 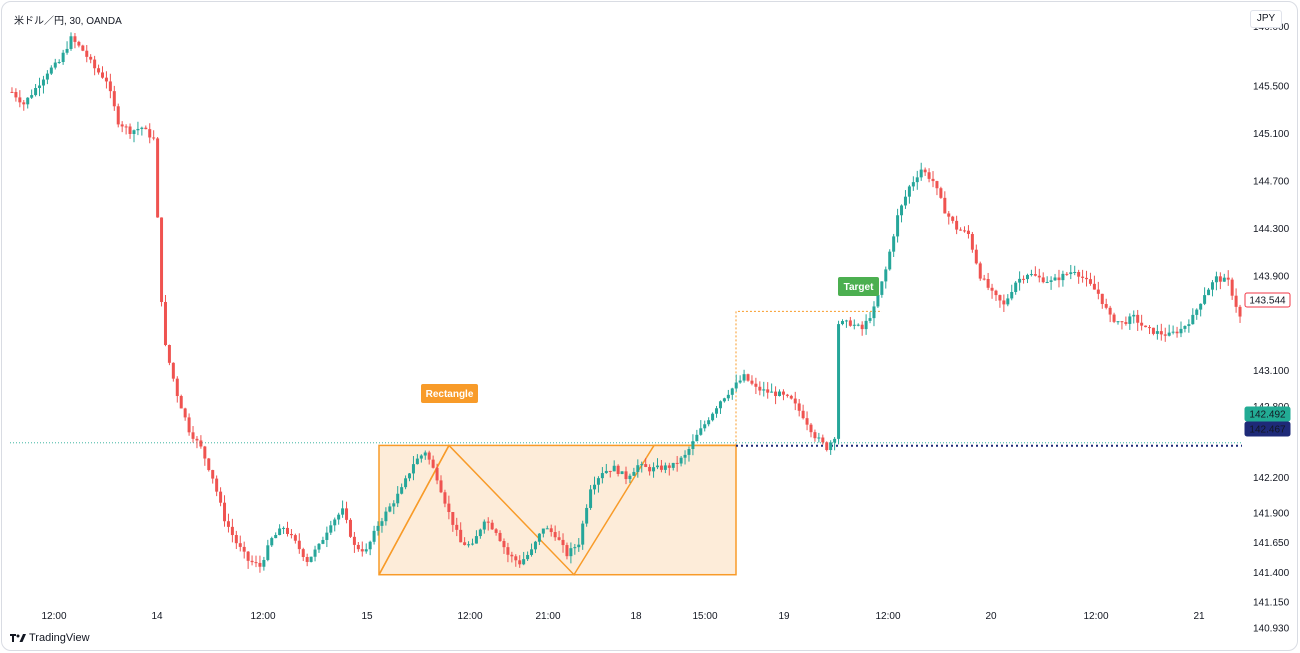 What do you see at coordinates (68, 21) in the screenshot?
I see `symbol-title: 米ドル／円, 30, OANDA` at bounding box center [68, 21].